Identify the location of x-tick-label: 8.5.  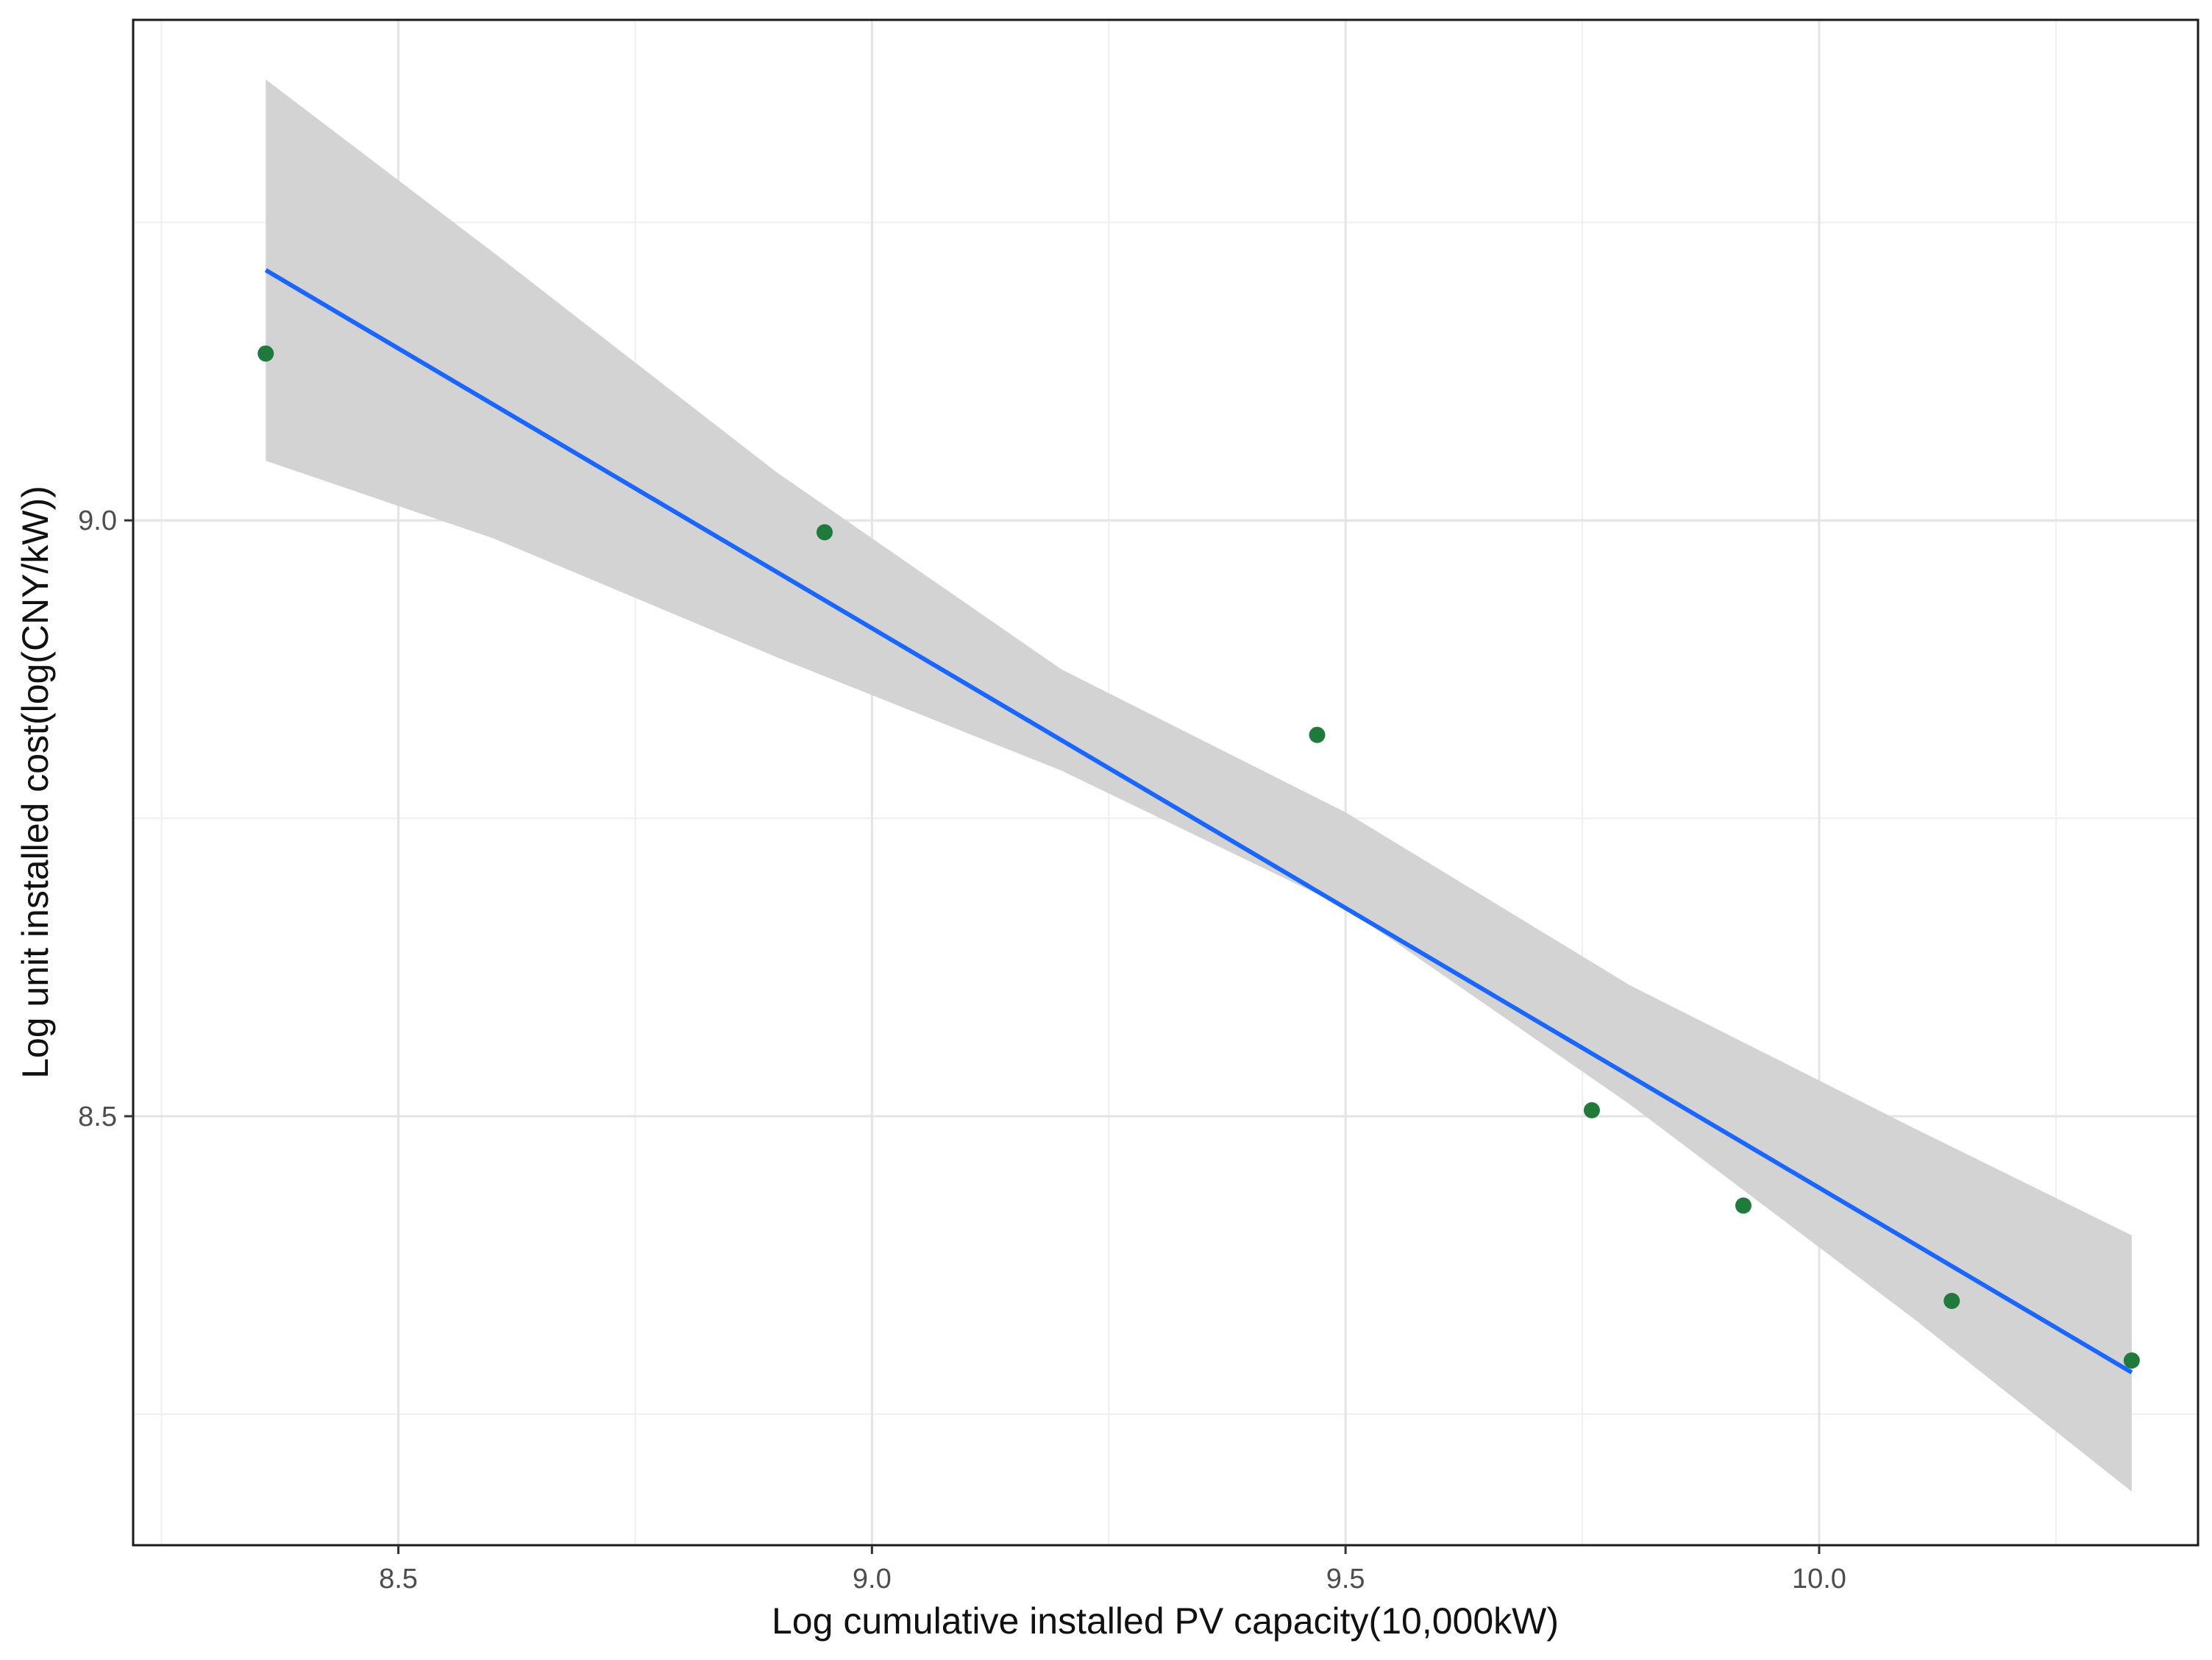
(398, 1579).